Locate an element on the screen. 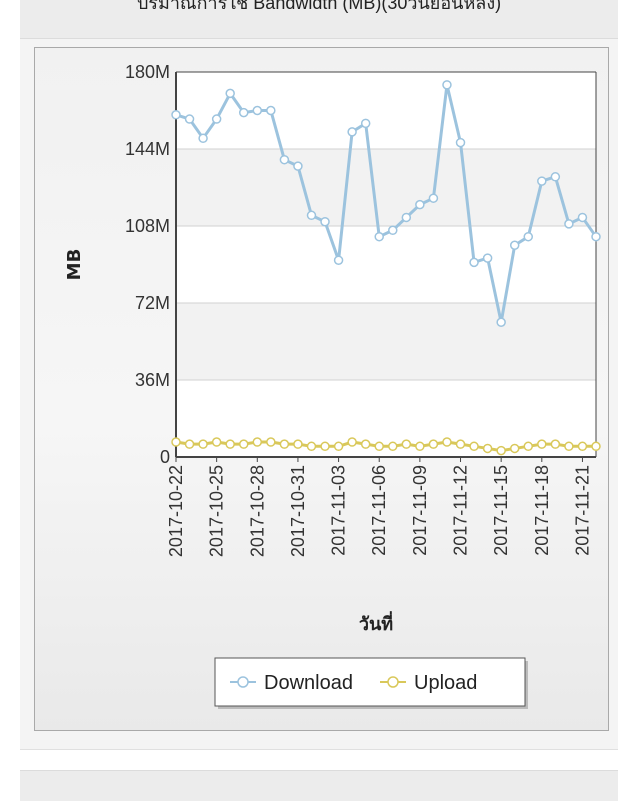 The width and height of the screenshot is (618, 801). y-tick-label: 0 is located at coordinates (165, 457).